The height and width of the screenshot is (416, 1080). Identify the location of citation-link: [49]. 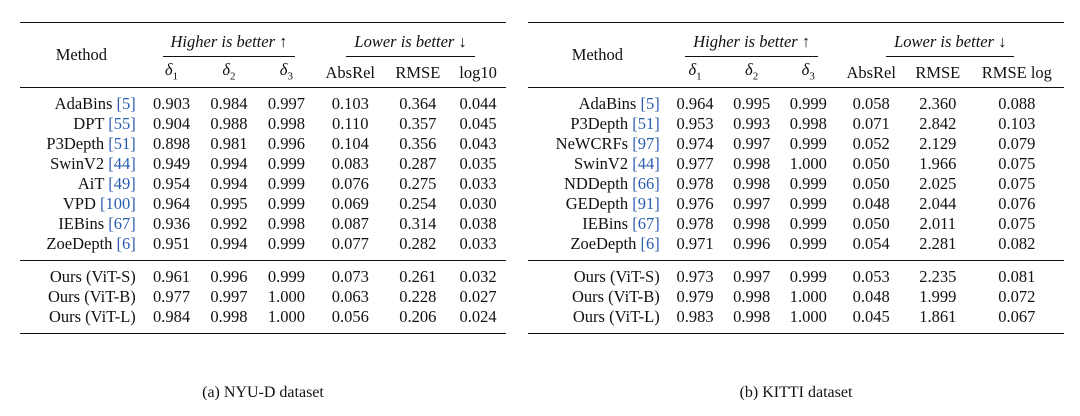
(122, 183).